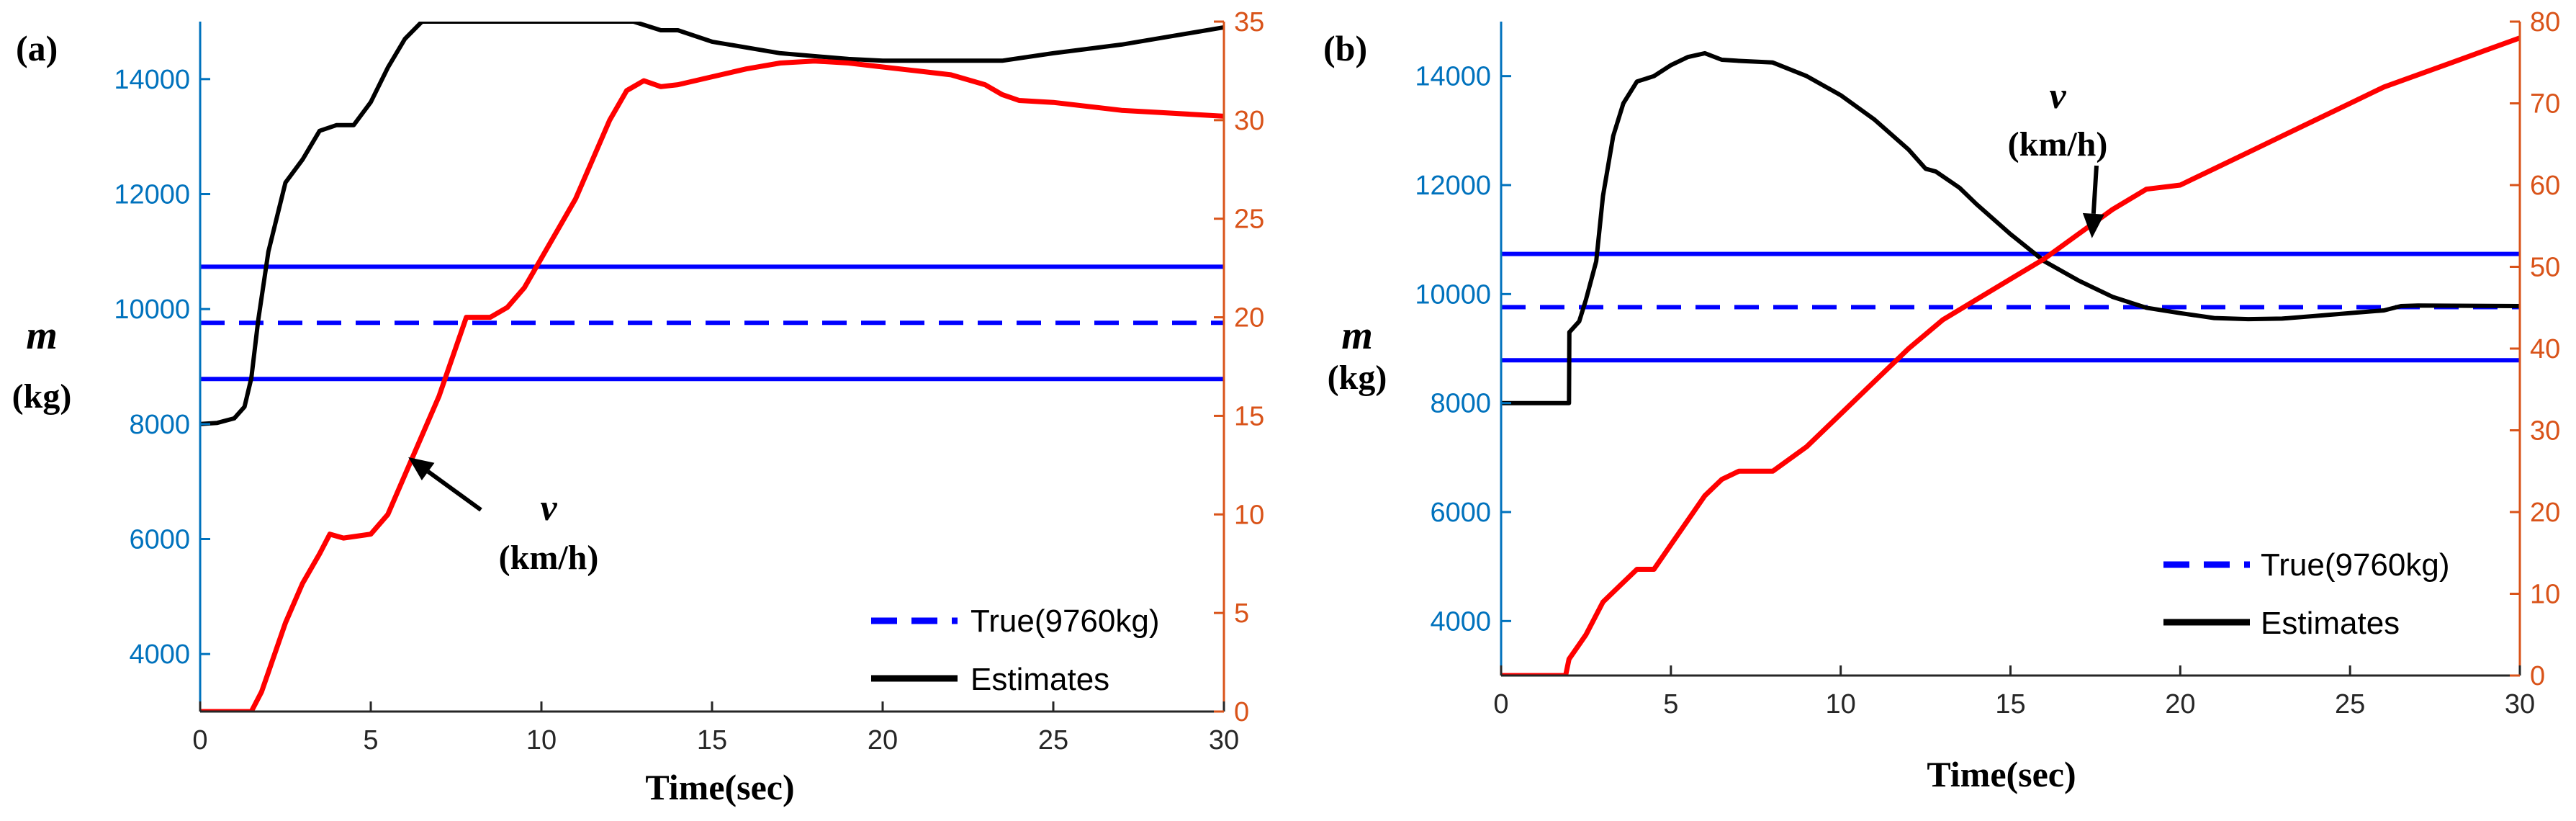 Image resolution: width=2576 pixels, height=821 pixels. What do you see at coordinates (1249, 416) in the screenshot?
I see `panel-a-right-tick-label: 15` at bounding box center [1249, 416].